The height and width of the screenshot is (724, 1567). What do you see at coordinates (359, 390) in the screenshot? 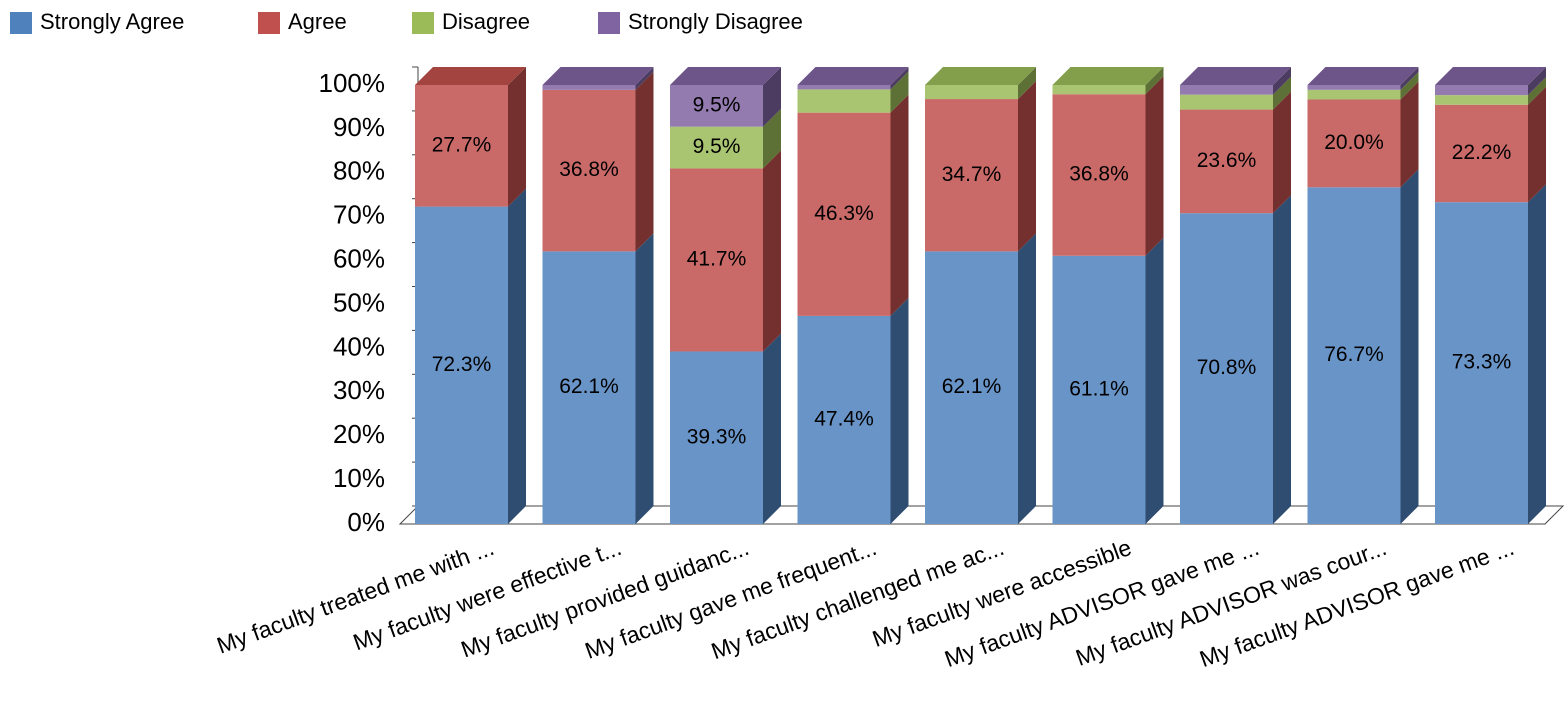
I see `y-tick-label: 30%` at bounding box center [359, 390].